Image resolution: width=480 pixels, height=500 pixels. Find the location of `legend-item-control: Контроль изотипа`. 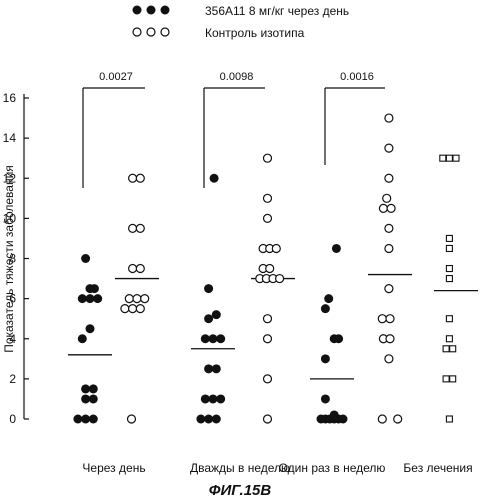

legend-item-control: Контроль изотипа is located at coordinates (219, 33).